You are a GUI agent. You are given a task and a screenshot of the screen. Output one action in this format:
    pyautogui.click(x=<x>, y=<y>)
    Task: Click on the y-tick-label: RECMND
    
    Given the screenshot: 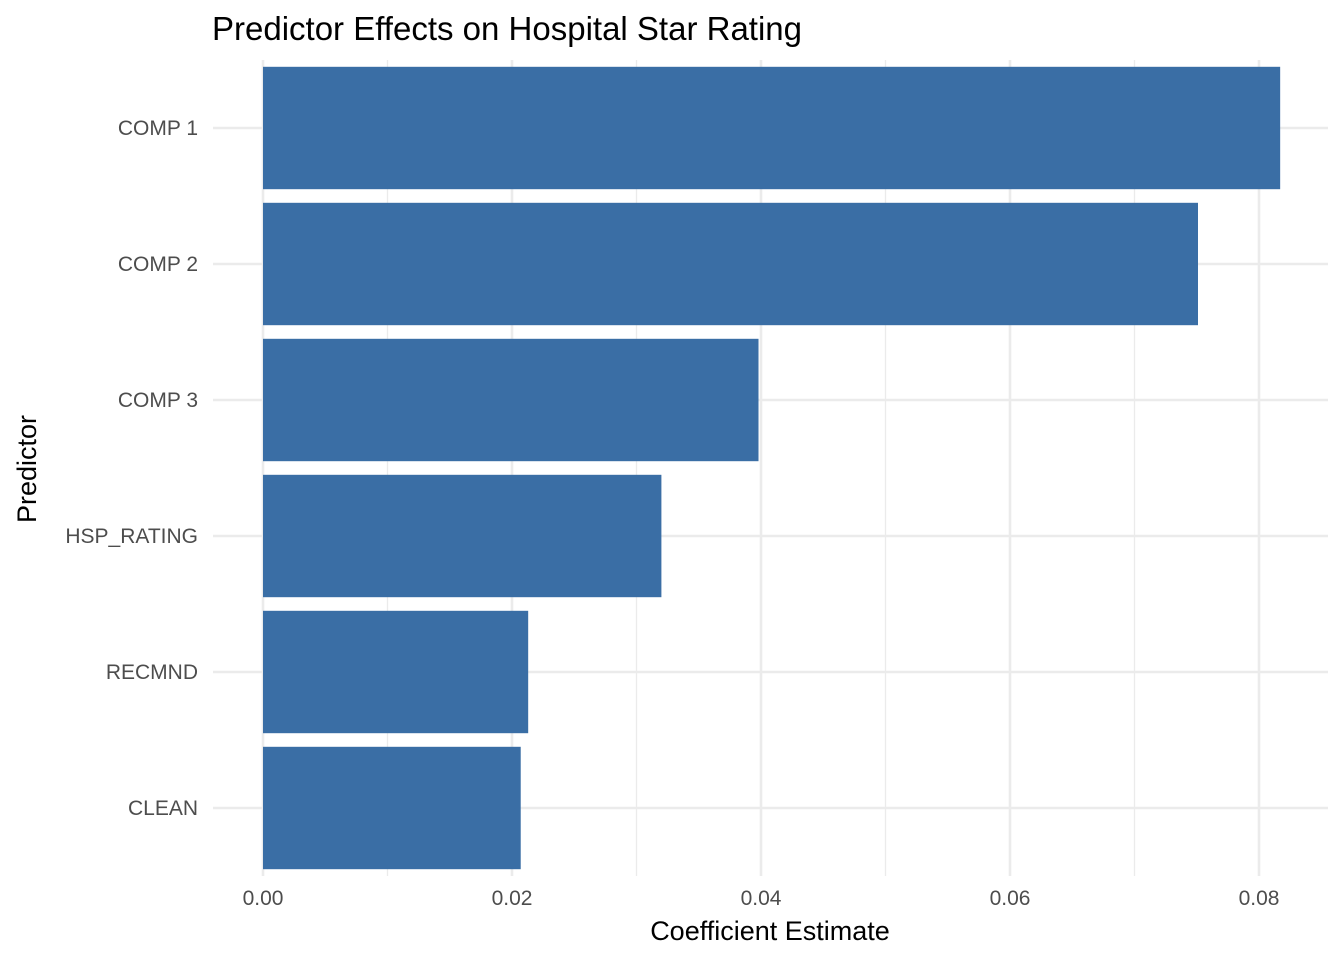 What is the action you would take?
    pyautogui.click(x=152, y=672)
    